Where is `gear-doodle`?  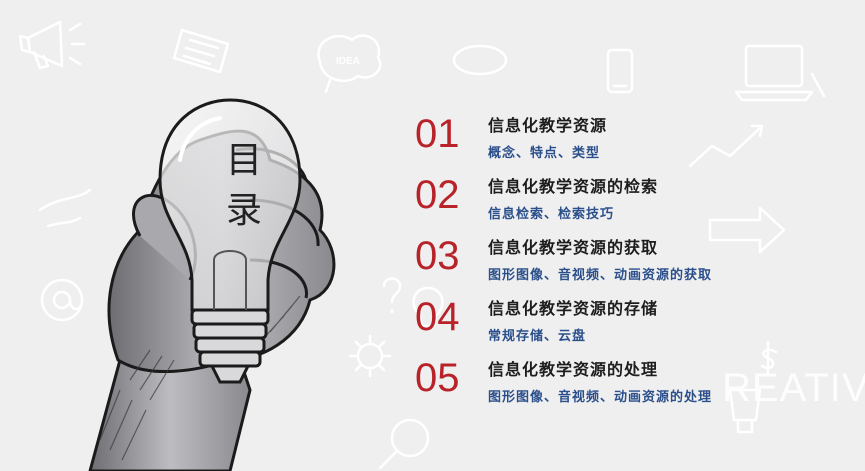 gear-doodle is located at coordinates (370, 356).